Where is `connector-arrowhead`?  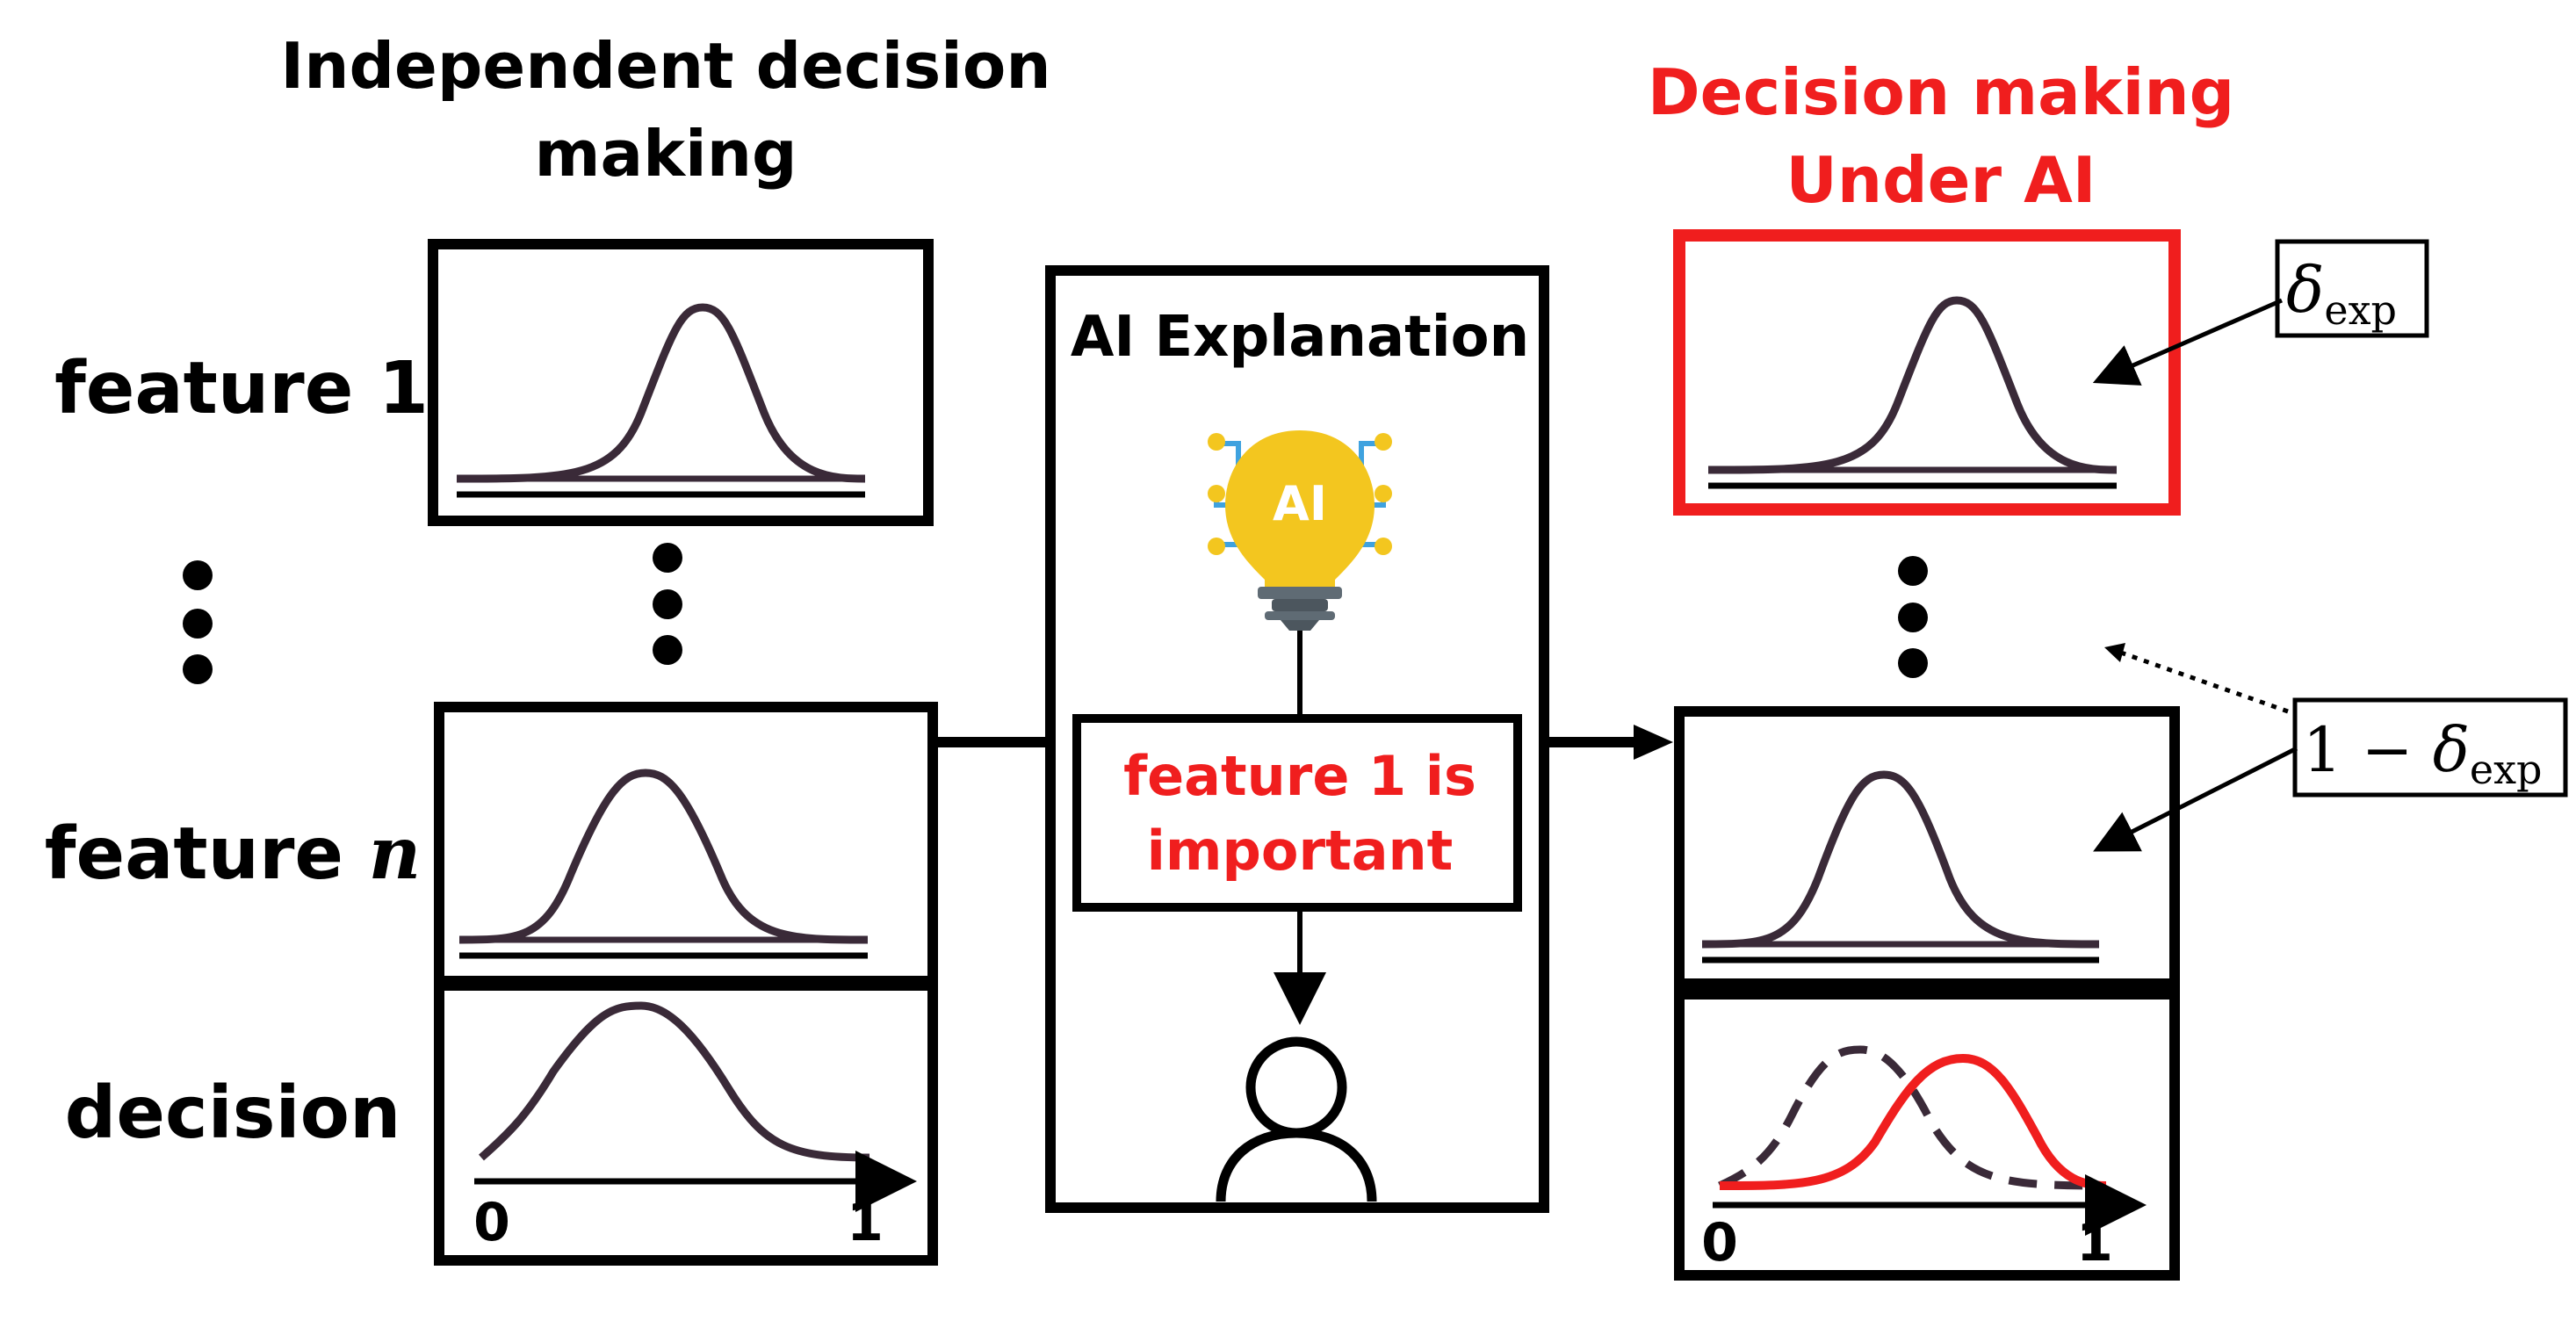 connector-arrowhead is located at coordinates (1653, 742).